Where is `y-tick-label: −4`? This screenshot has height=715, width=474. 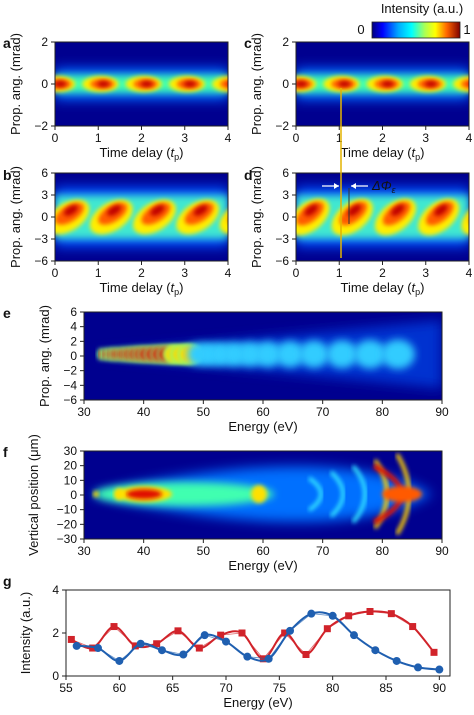
y-tick-label: −4 is located at coordinates (70, 385).